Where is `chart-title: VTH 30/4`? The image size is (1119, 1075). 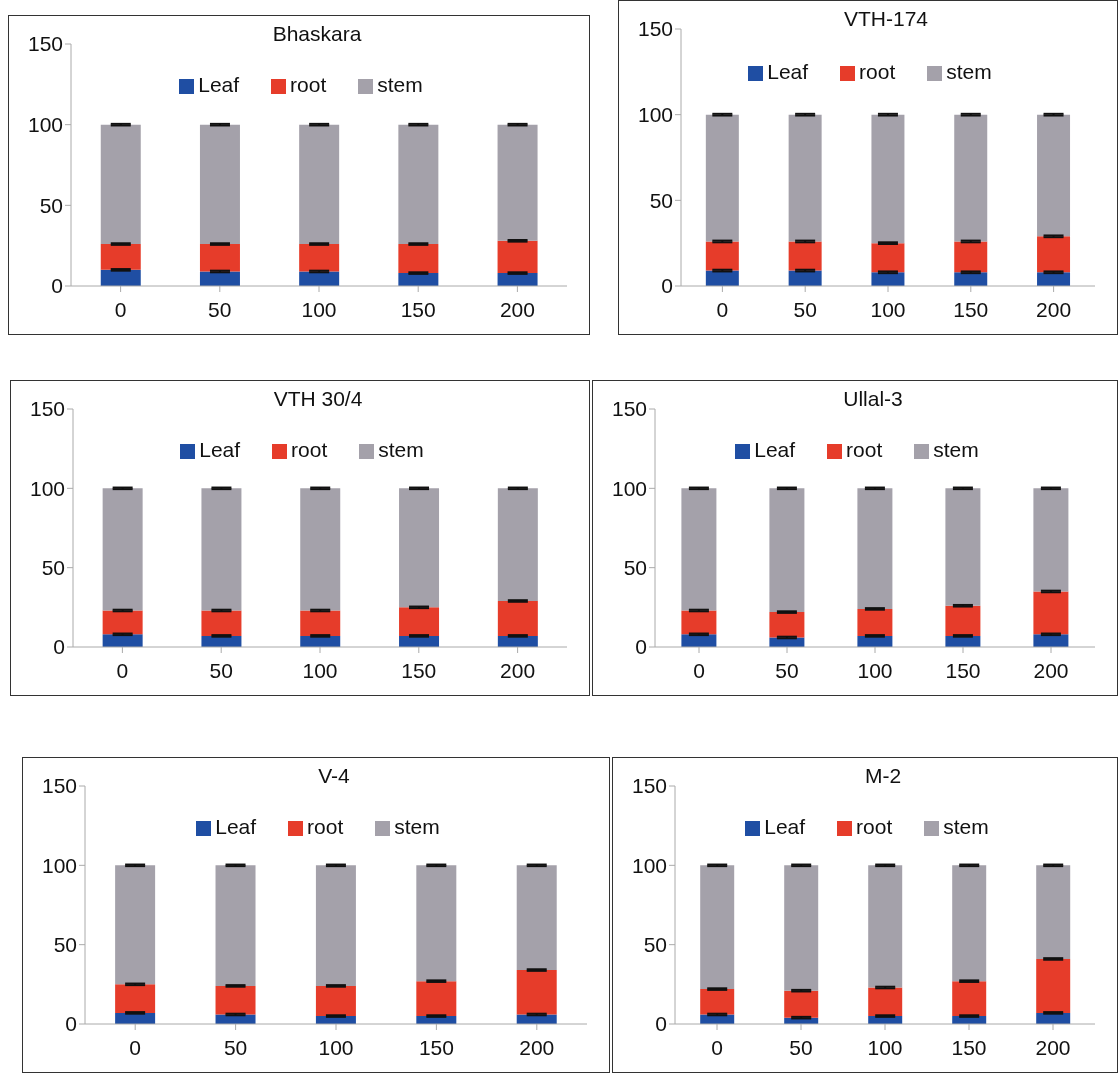
chart-title: VTH 30/4 is located at coordinates (318, 399).